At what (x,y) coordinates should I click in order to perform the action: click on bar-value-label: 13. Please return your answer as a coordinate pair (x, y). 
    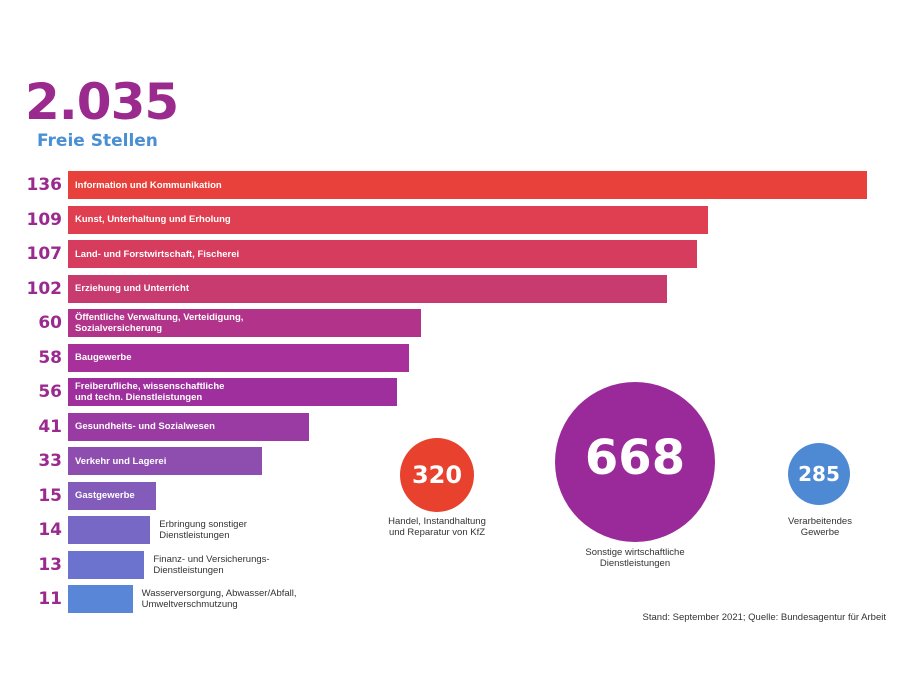
    Looking at the image, I should click on (50, 564).